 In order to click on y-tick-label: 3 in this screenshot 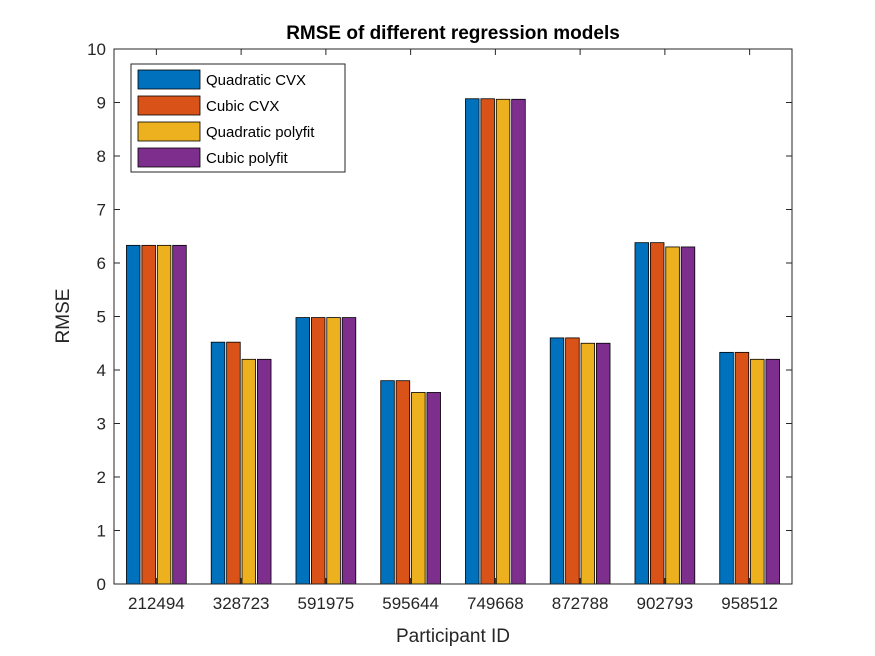, I will do `click(101, 424)`.